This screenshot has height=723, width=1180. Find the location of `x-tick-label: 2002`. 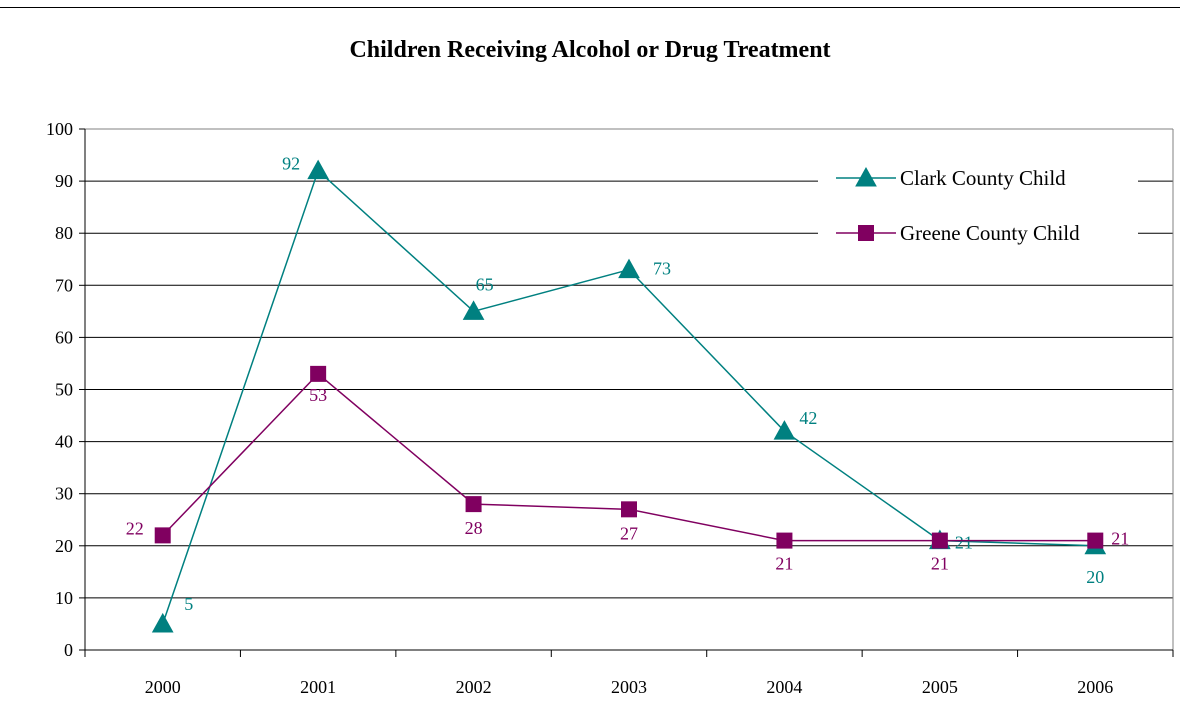

x-tick-label: 2002 is located at coordinates (474, 687).